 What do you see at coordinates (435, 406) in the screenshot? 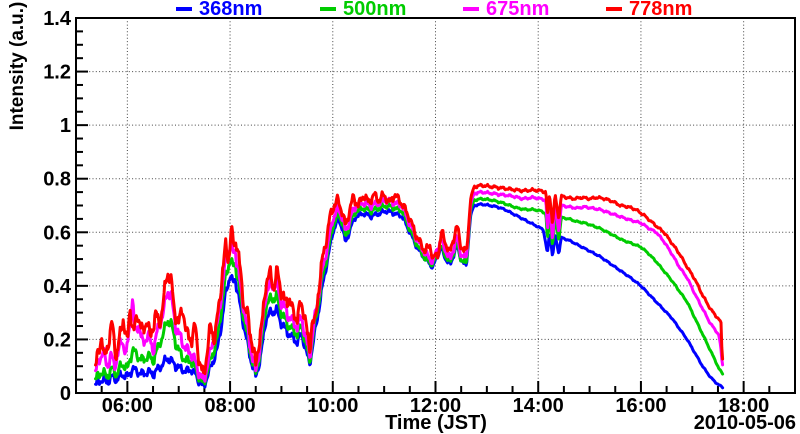
I see `x-tick-label: 12:00` at bounding box center [435, 406].